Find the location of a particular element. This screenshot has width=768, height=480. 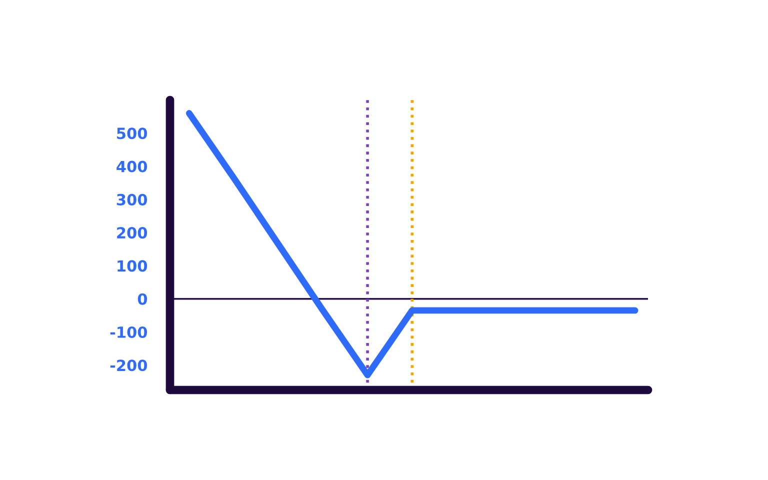

y-tick-label: 200 is located at coordinates (132, 233).